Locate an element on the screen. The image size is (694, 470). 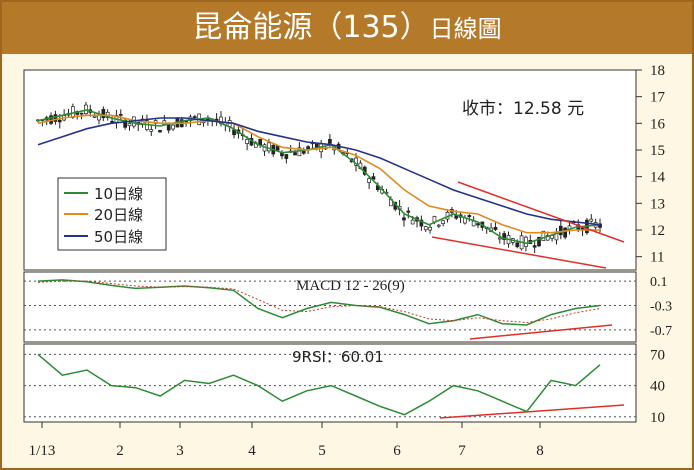
x-tick-label: 7 is located at coordinates (462, 451).